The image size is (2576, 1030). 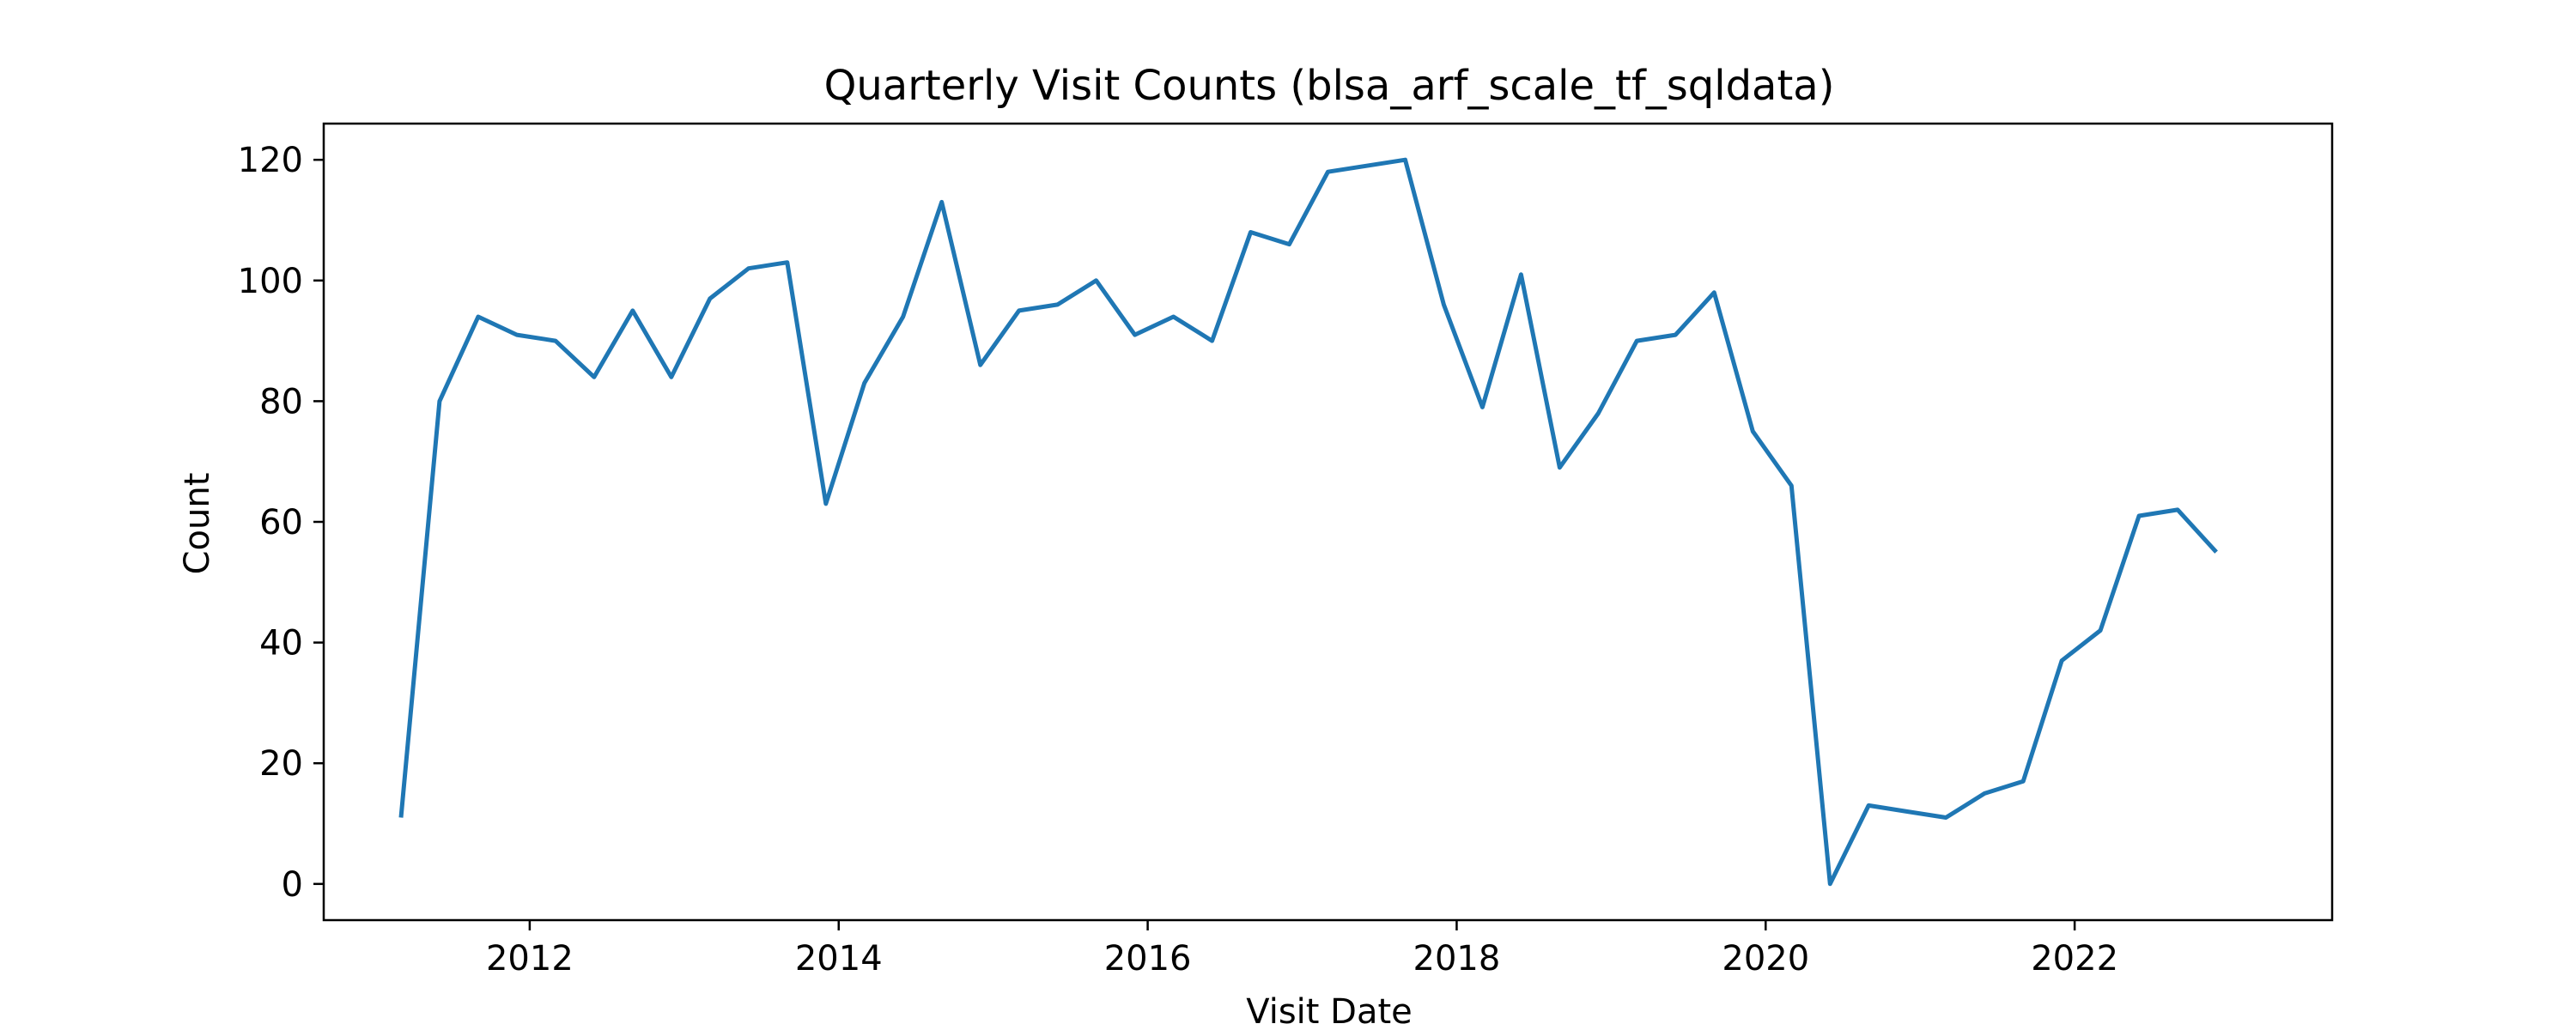 What do you see at coordinates (839, 958) in the screenshot?
I see `x-tick-label: 2014` at bounding box center [839, 958].